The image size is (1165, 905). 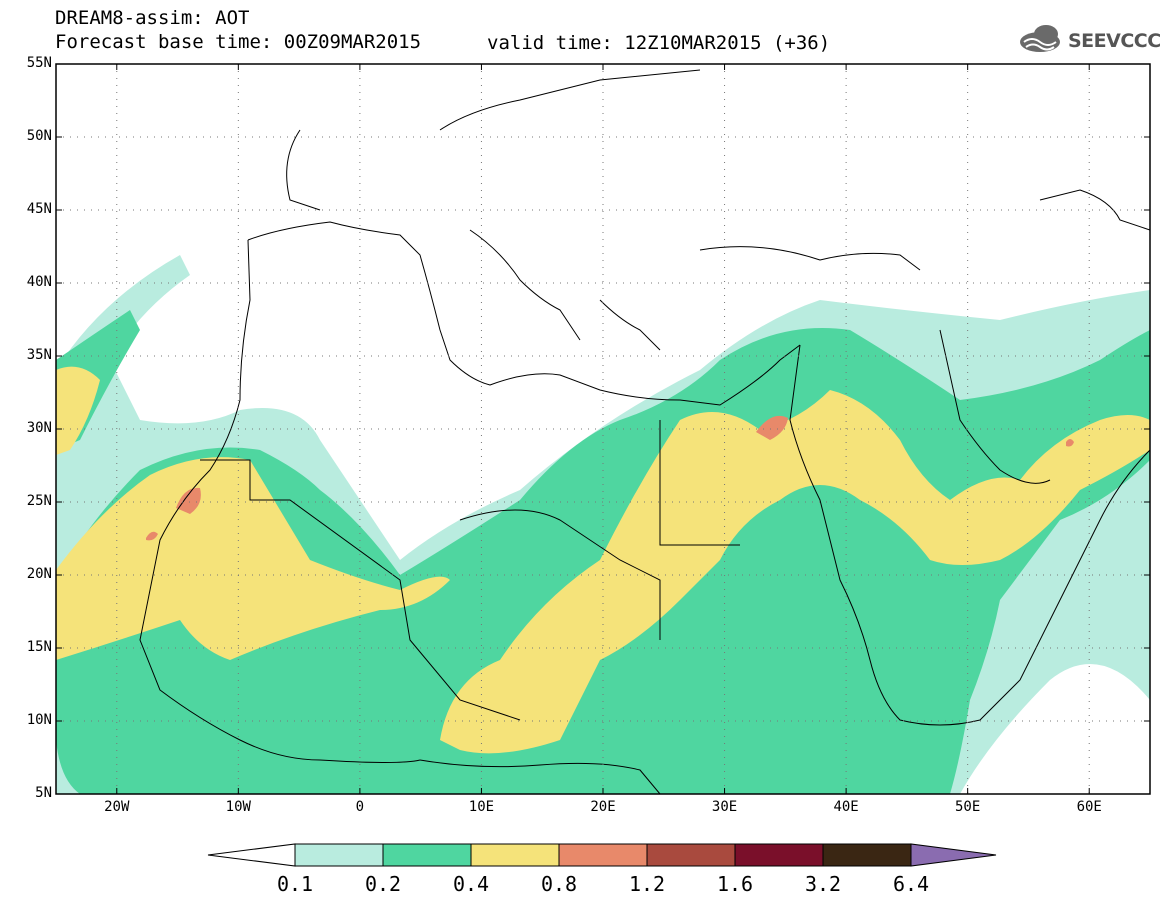 What do you see at coordinates (968, 807) in the screenshot?
I see `lon-label: 50E` at bounding box center [968, 807].